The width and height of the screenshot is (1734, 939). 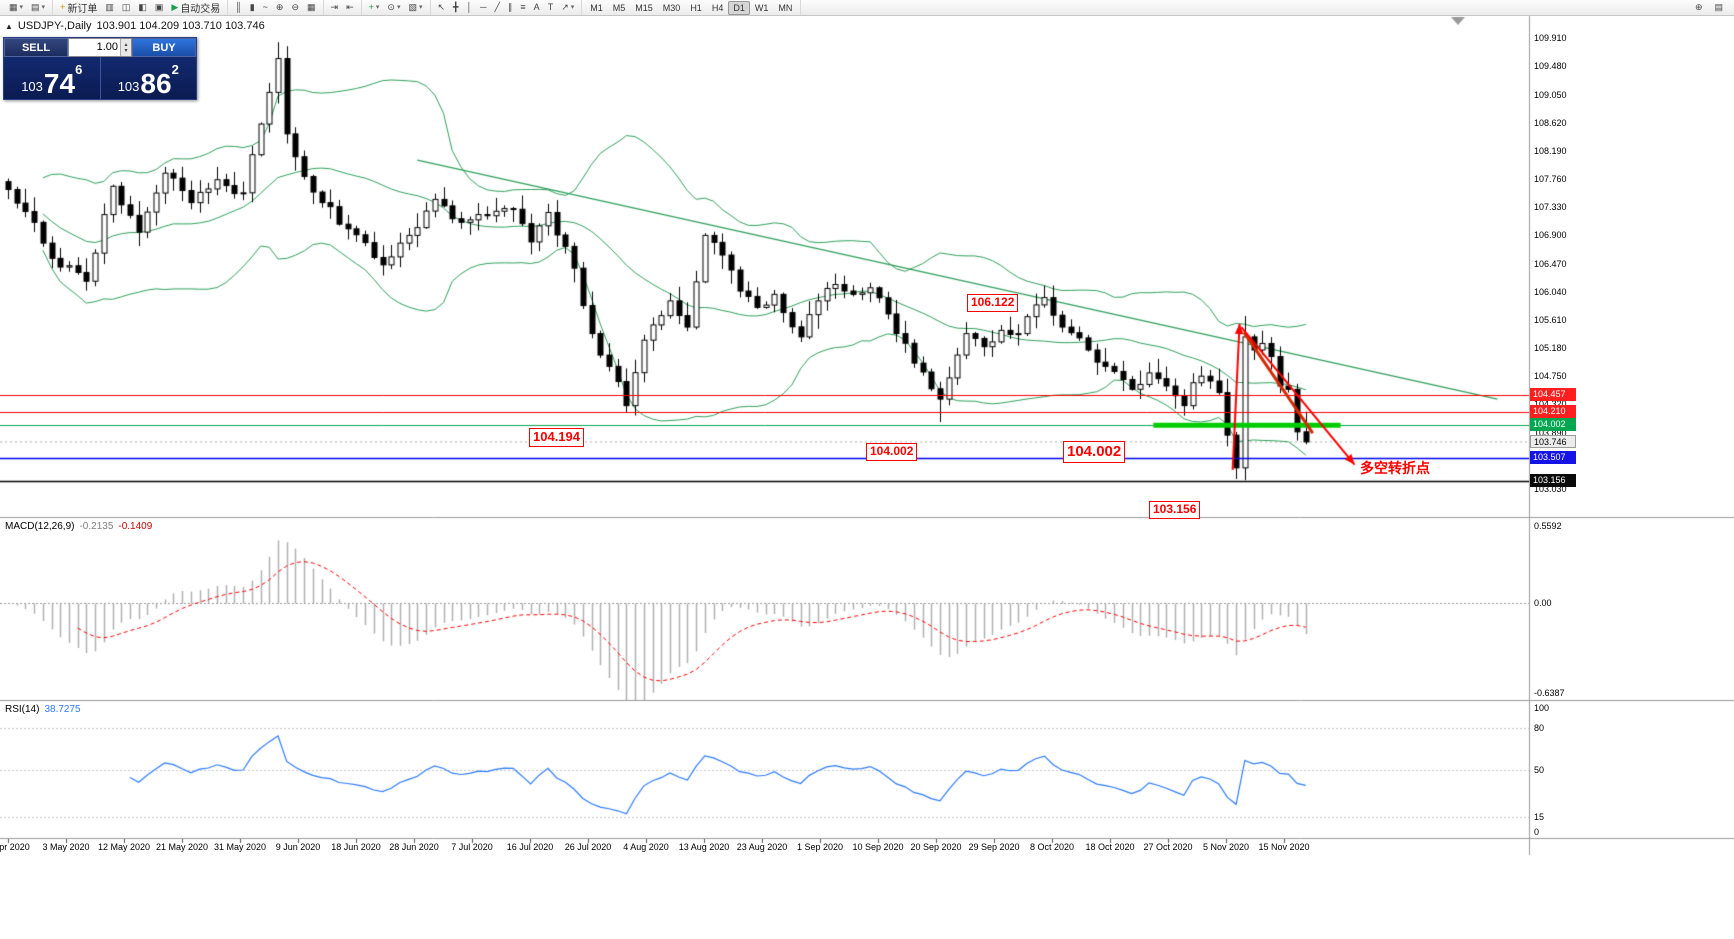 What do you see at coordinates (159, 8) in the screenshot?
I see `terminal-button: ▣` at bounding box center [159, 8].